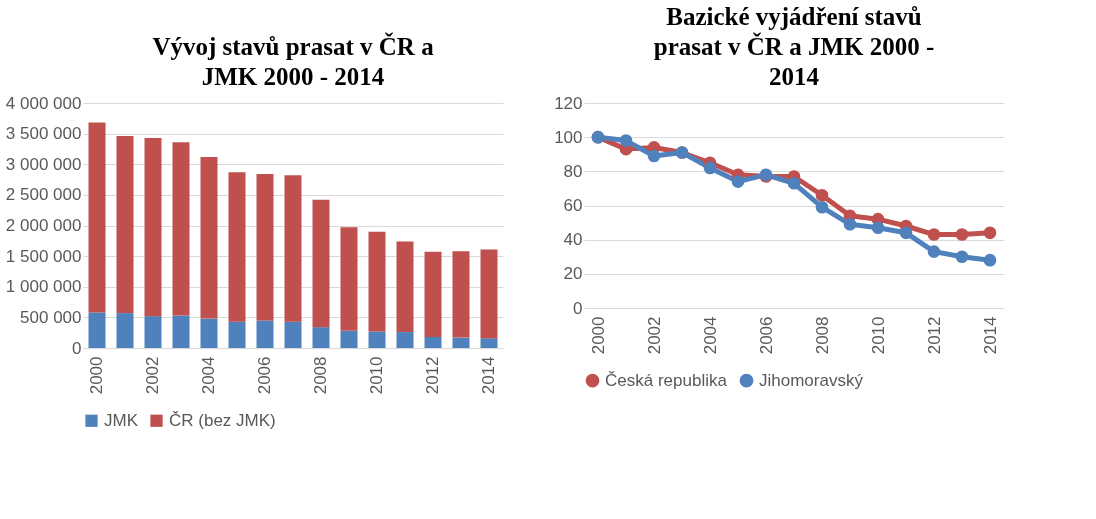 The width and height of the screenshot is (1096, 519). I want to click on y-tick-label: 1 000 000, so click(43, 287).